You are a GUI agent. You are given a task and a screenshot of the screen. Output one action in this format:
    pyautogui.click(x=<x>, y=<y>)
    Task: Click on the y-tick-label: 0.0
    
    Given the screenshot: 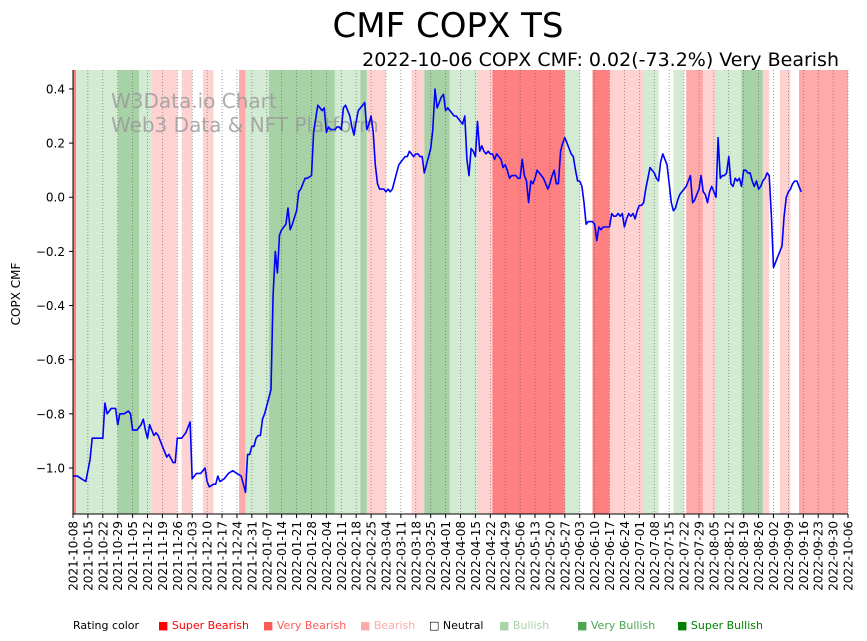 What is the action you would take?
    pyautogui.click(x=55, y=198)
    